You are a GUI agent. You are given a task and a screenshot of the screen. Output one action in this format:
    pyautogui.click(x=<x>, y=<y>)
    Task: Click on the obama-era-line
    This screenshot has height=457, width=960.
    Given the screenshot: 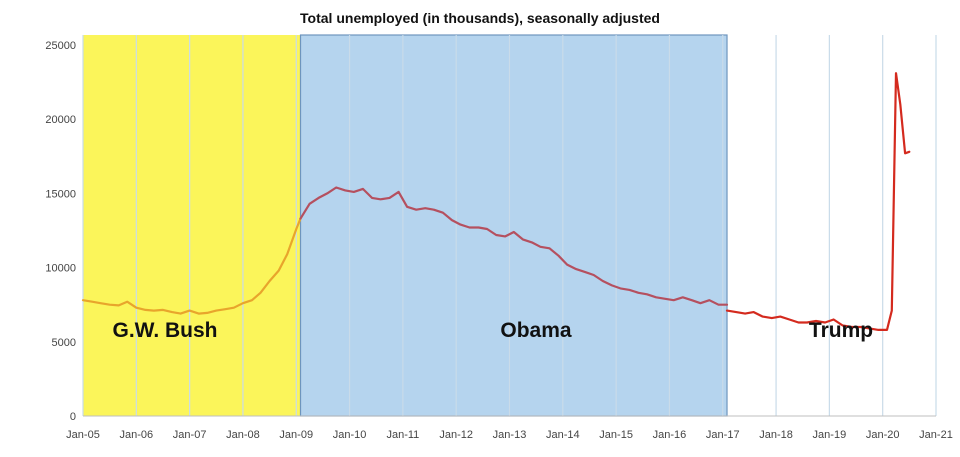 What is the action you would take?
    pyautogui.click(x=514, y=246)
    